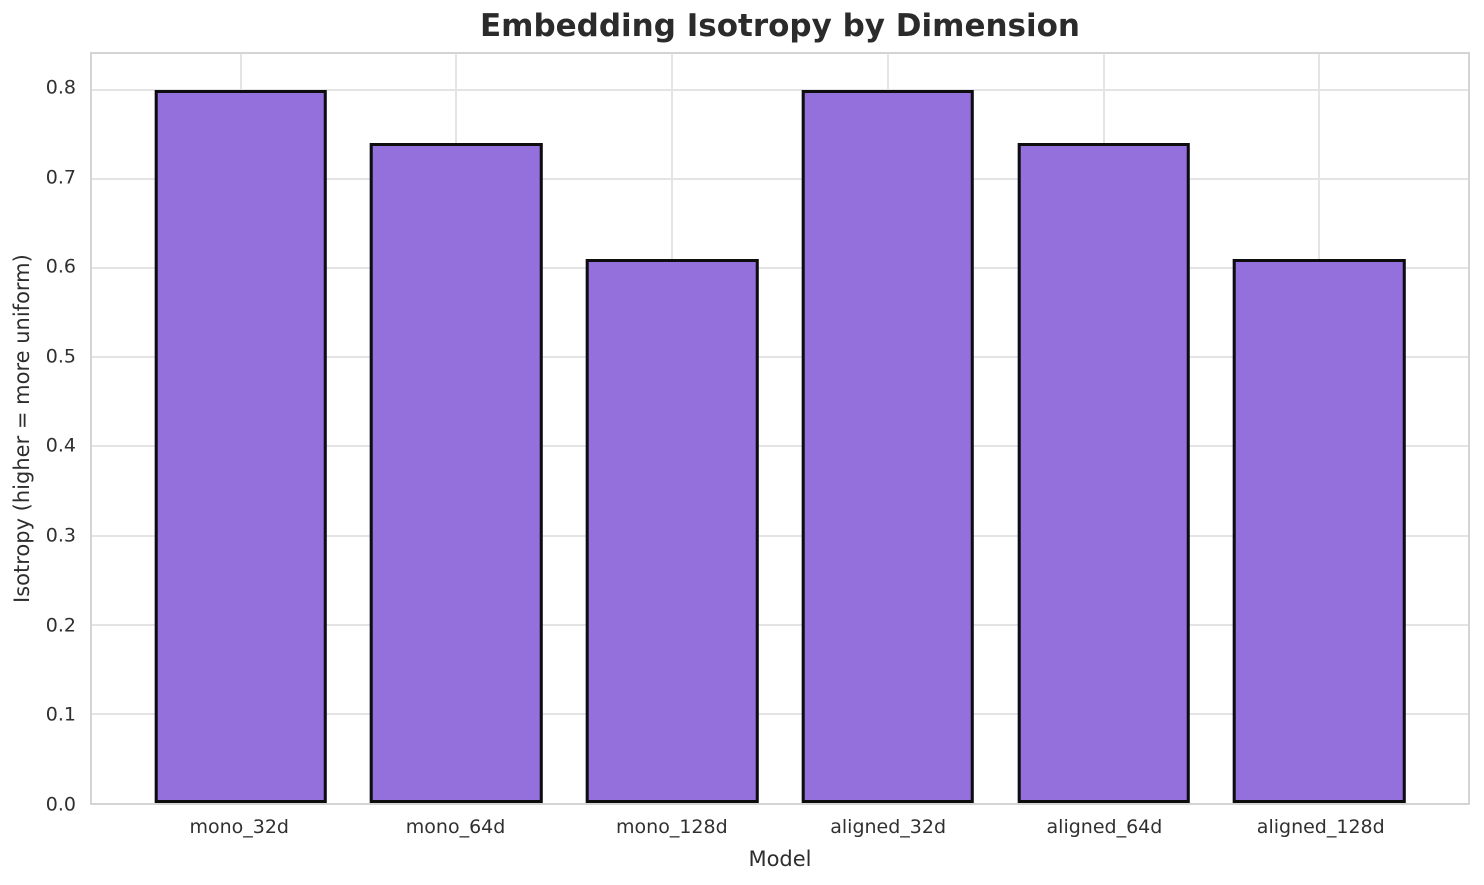 The height and width of the screenshot is (885, 1484). I want to click on y-tick-label: 0.8, so click(60, 87).